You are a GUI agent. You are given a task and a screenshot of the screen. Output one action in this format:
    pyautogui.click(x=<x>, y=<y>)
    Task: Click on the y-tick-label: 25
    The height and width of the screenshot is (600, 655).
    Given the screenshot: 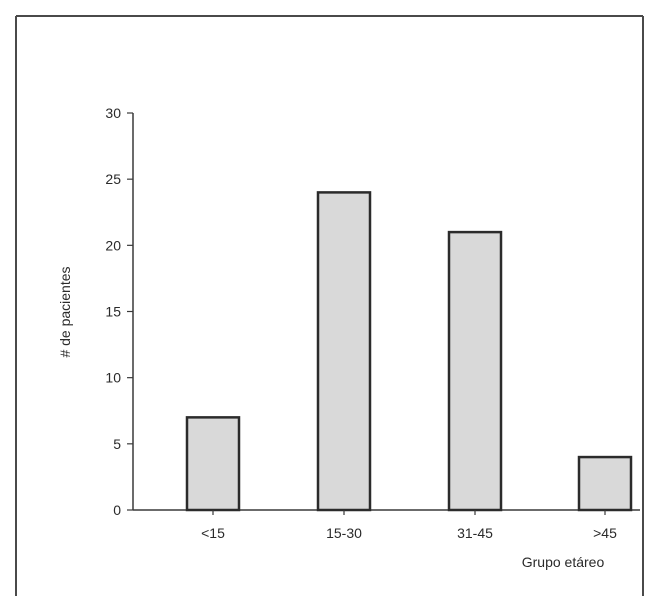 What is the action you would take?
    pyautogui.click(x=113, y=179)
    